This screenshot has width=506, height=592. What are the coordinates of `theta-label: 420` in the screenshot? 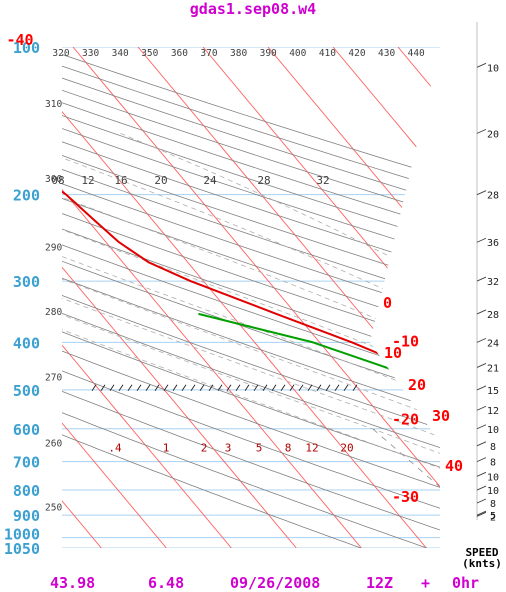 It's located at (356, 53).